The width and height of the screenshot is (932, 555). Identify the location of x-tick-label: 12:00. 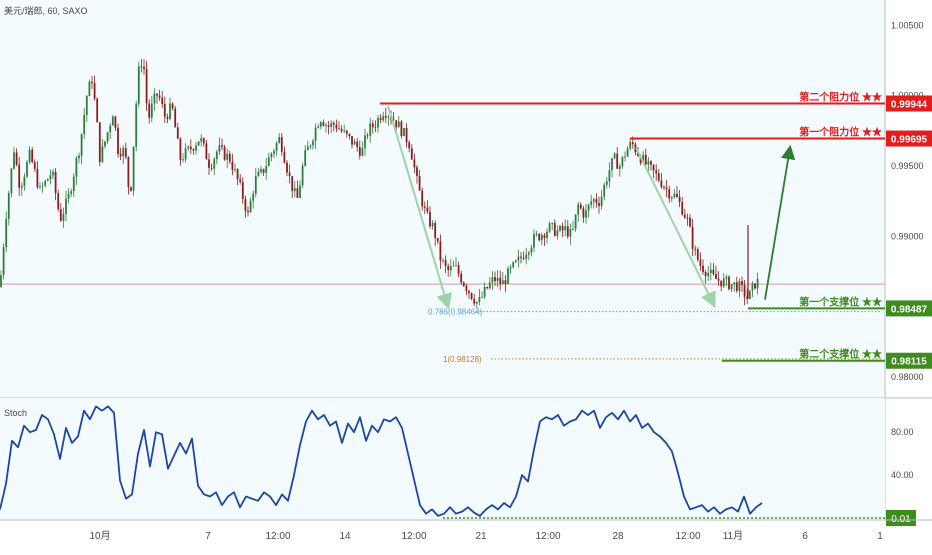
(413, 536).